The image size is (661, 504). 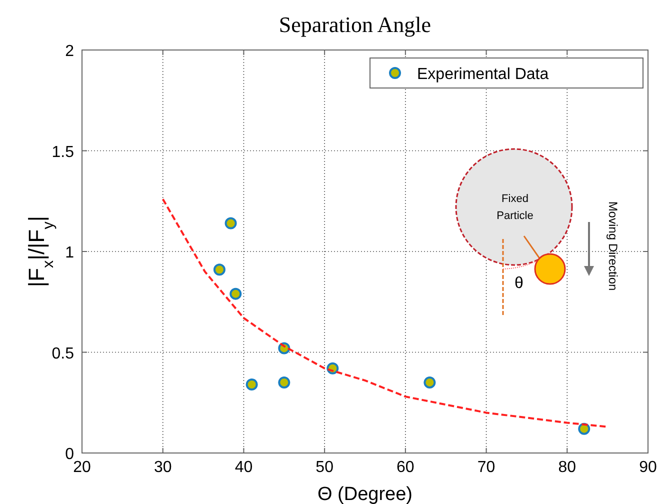 What do you see at coordinates (483, 74) in the screenshot?
I see `legend-label: Experimental Data` at bounding box center [483, 74].